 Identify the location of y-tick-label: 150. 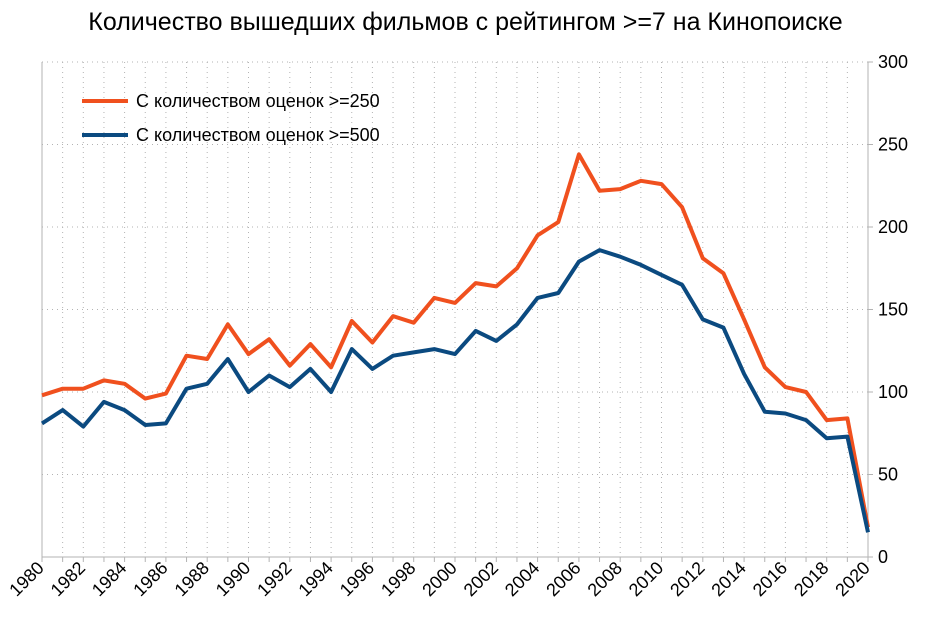
(893, 310).